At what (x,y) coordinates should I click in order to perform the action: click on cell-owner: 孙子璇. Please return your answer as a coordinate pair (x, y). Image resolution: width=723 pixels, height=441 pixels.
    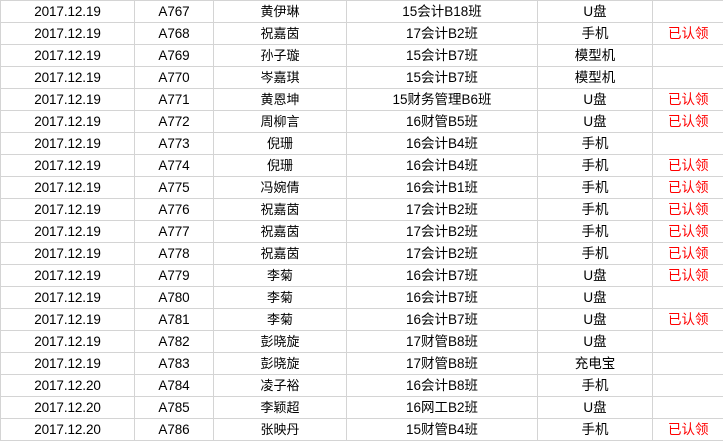
    Looking at the image, I should click on (280, 55).